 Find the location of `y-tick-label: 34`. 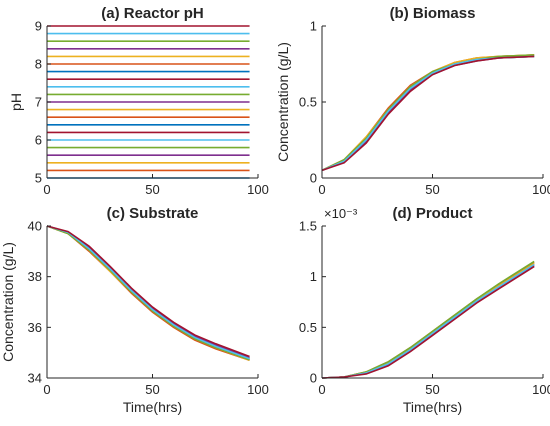

y-tick-label: 34 is located at coordinates (35, 378).